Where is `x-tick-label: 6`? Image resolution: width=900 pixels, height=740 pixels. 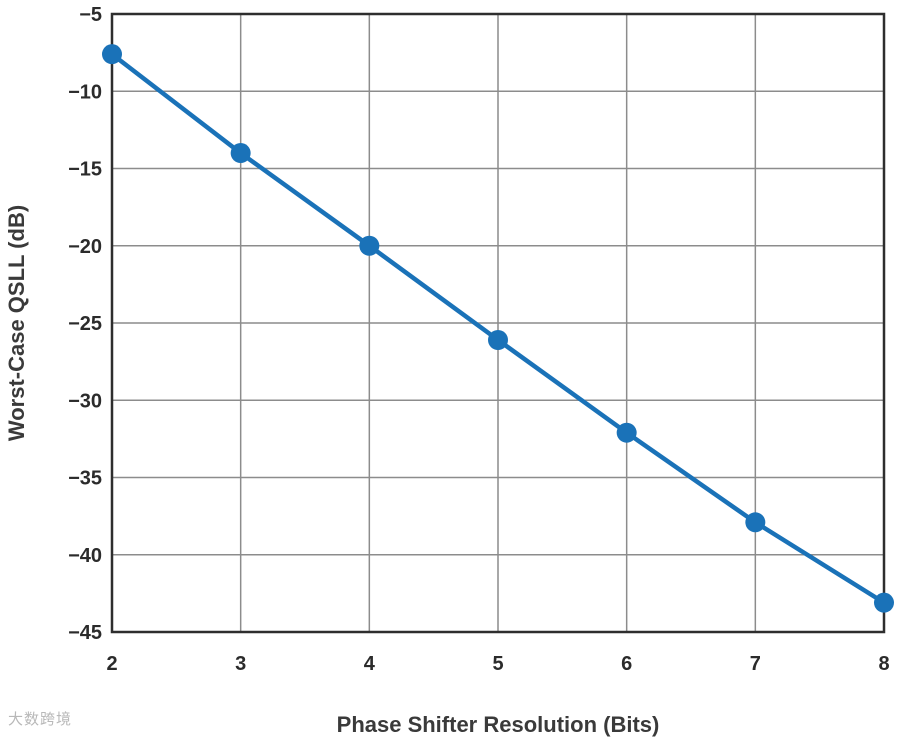 x-tick-label: 6 is located at coordinates (626, 664).